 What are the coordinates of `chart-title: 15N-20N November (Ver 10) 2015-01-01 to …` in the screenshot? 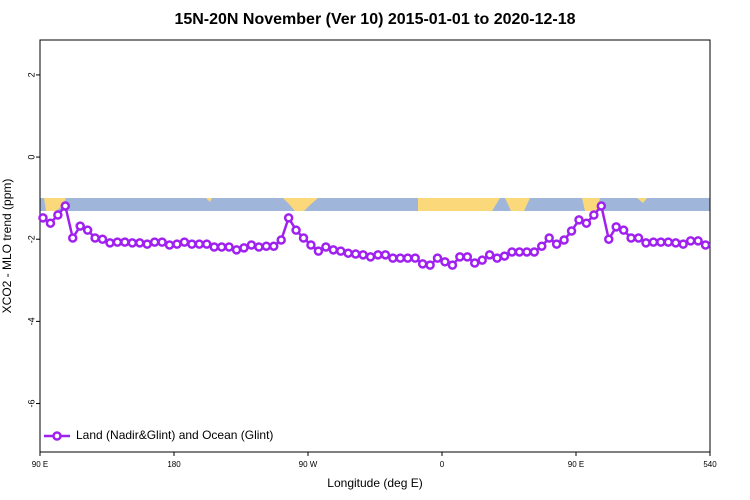 It's located at (374, 19).